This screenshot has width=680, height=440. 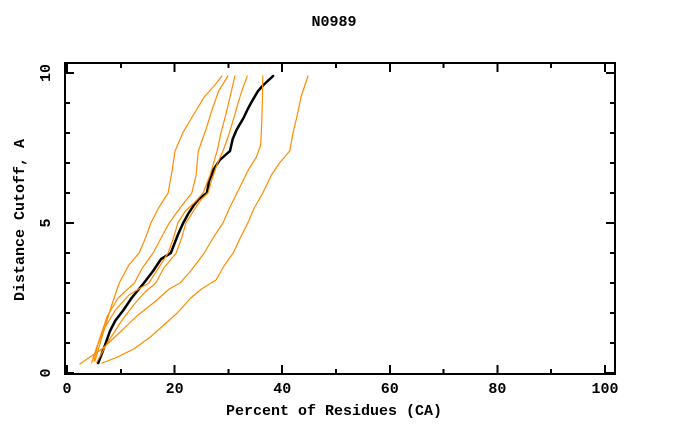 I want to click on x-tick-label: 40, so click(x=282, y=389).